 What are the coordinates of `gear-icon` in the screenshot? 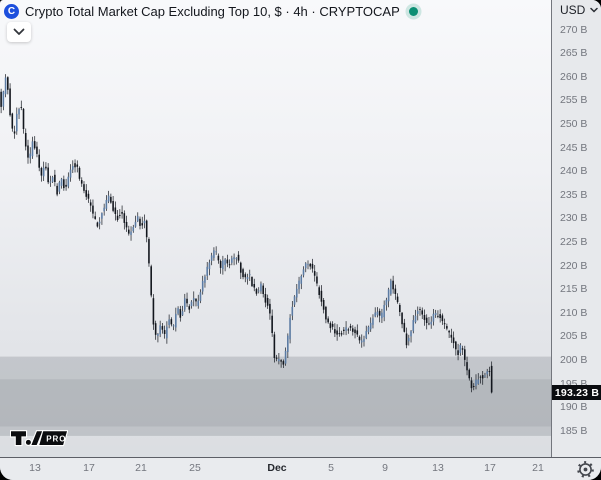 It's located at (585, 469).